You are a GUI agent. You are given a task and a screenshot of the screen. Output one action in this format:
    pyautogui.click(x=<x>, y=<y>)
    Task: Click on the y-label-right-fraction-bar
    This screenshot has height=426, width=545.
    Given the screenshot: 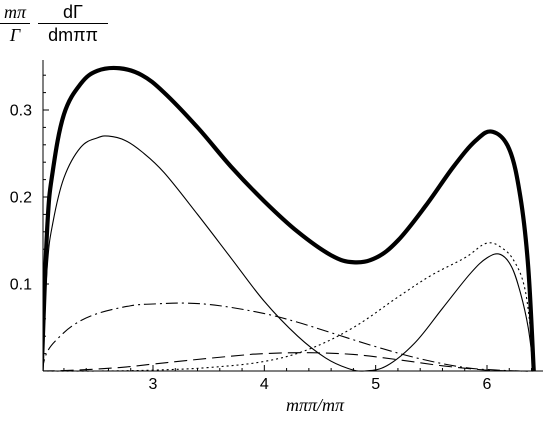 What is the action you would take?
    pyautogui.click(x=73, y=23)
    